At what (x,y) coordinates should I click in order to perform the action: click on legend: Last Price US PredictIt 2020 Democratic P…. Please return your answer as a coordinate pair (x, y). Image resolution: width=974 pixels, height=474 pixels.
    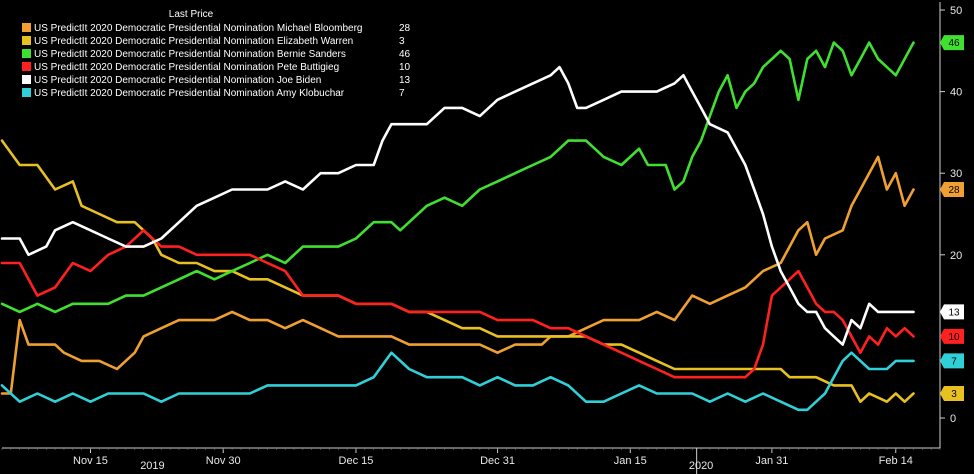
    Looking at the image, I should click on (217, 51).